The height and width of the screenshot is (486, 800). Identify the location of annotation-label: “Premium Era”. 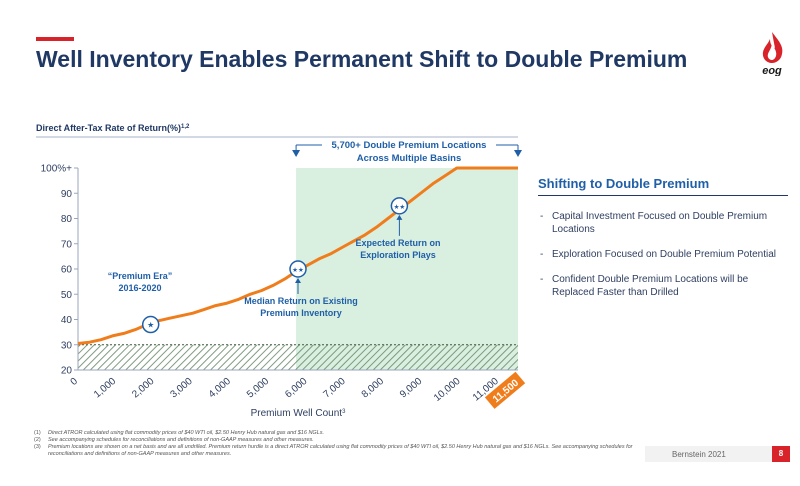
(140, 276).